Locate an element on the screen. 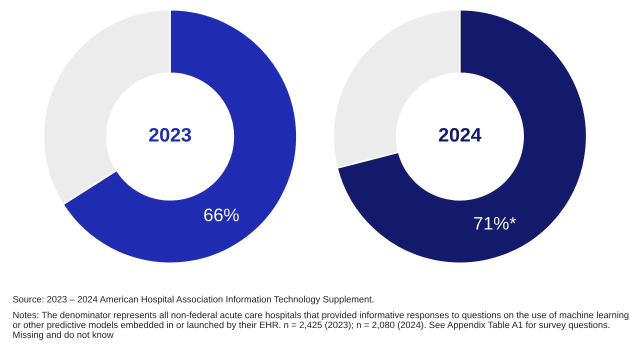 Image resolution: width=630 pixels, height=350 pixels. text: 2024 is located at coordinates (460, 135).